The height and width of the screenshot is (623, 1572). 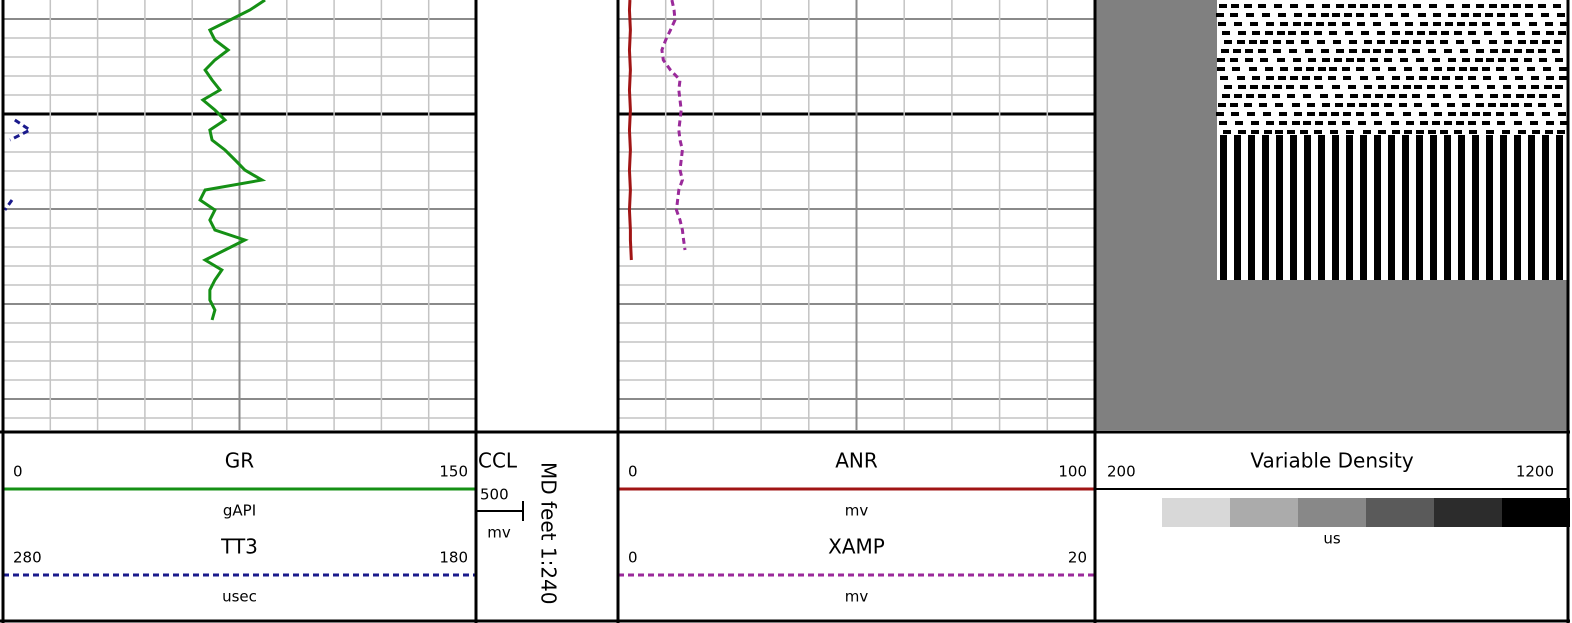 What do you see at coordinates (239, 547) in the screenshot?
I see `curve-name: TT3` at bounding box center [239, 547].